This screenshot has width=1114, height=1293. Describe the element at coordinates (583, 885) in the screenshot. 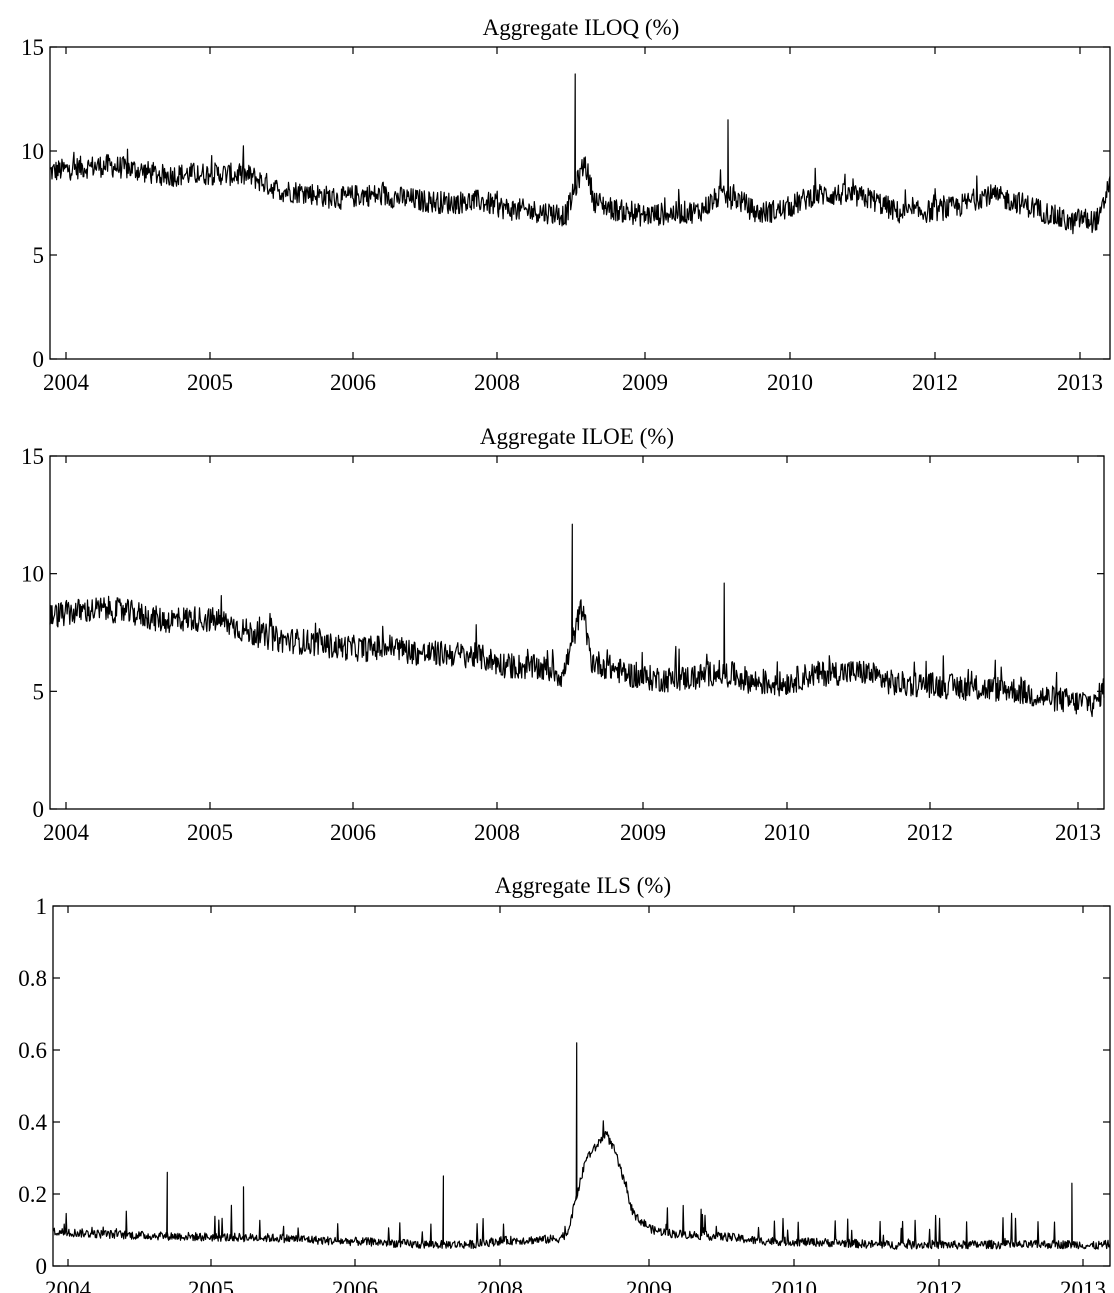

I see `chart-title: Aggregate ILS (%)` at that location.